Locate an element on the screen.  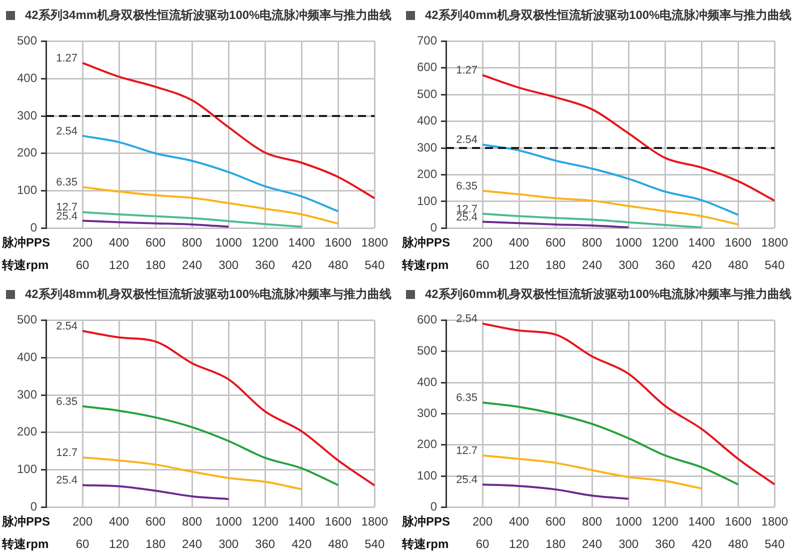
chart-title: 42系列48mm机身双极性恒流斩波驱动100%电流脉冲频率与推力曲线 is located at coordinates (208, 294).